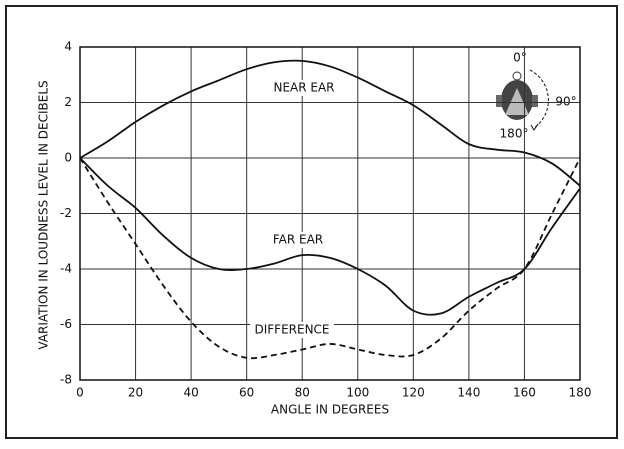  Describe the element at coordinates (68, 102) in the screenshot. I see `y-tick-label: 2` at that location.